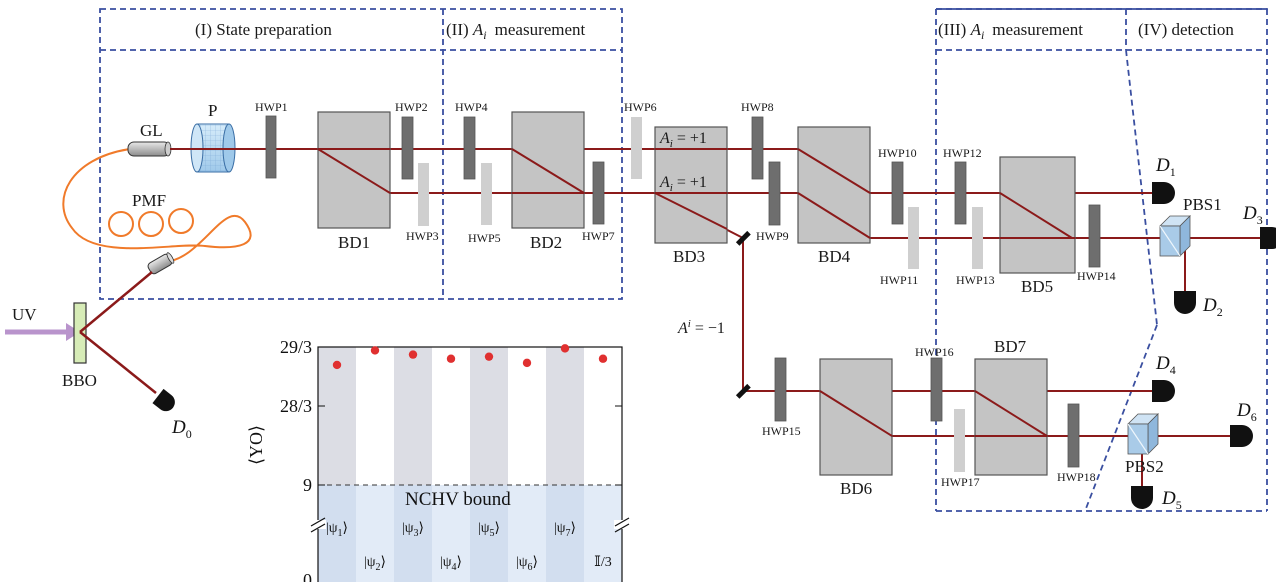  I want to click on bd4-label: BD4, so click(834, 256).